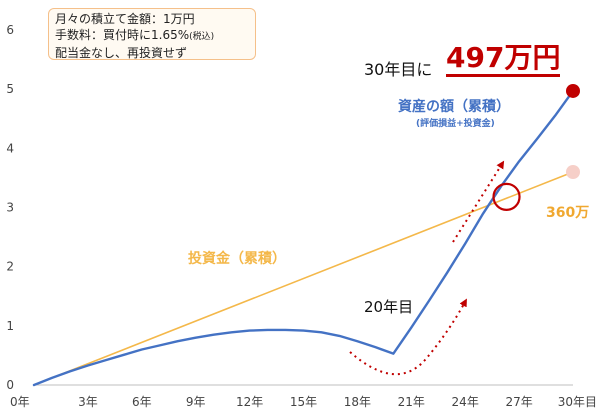 The height and width of the screenshot is (412, 600). Describe the element at coordinates (10, 89) in the screenshot. I see `y-tick-label: 5` at that location.